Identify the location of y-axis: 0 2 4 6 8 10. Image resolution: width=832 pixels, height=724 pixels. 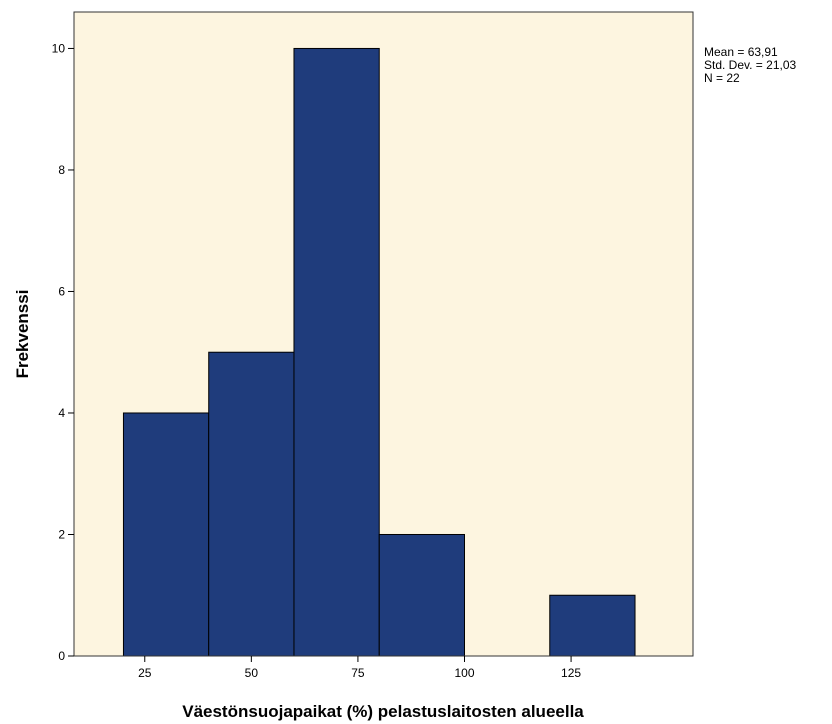
(63, 352).